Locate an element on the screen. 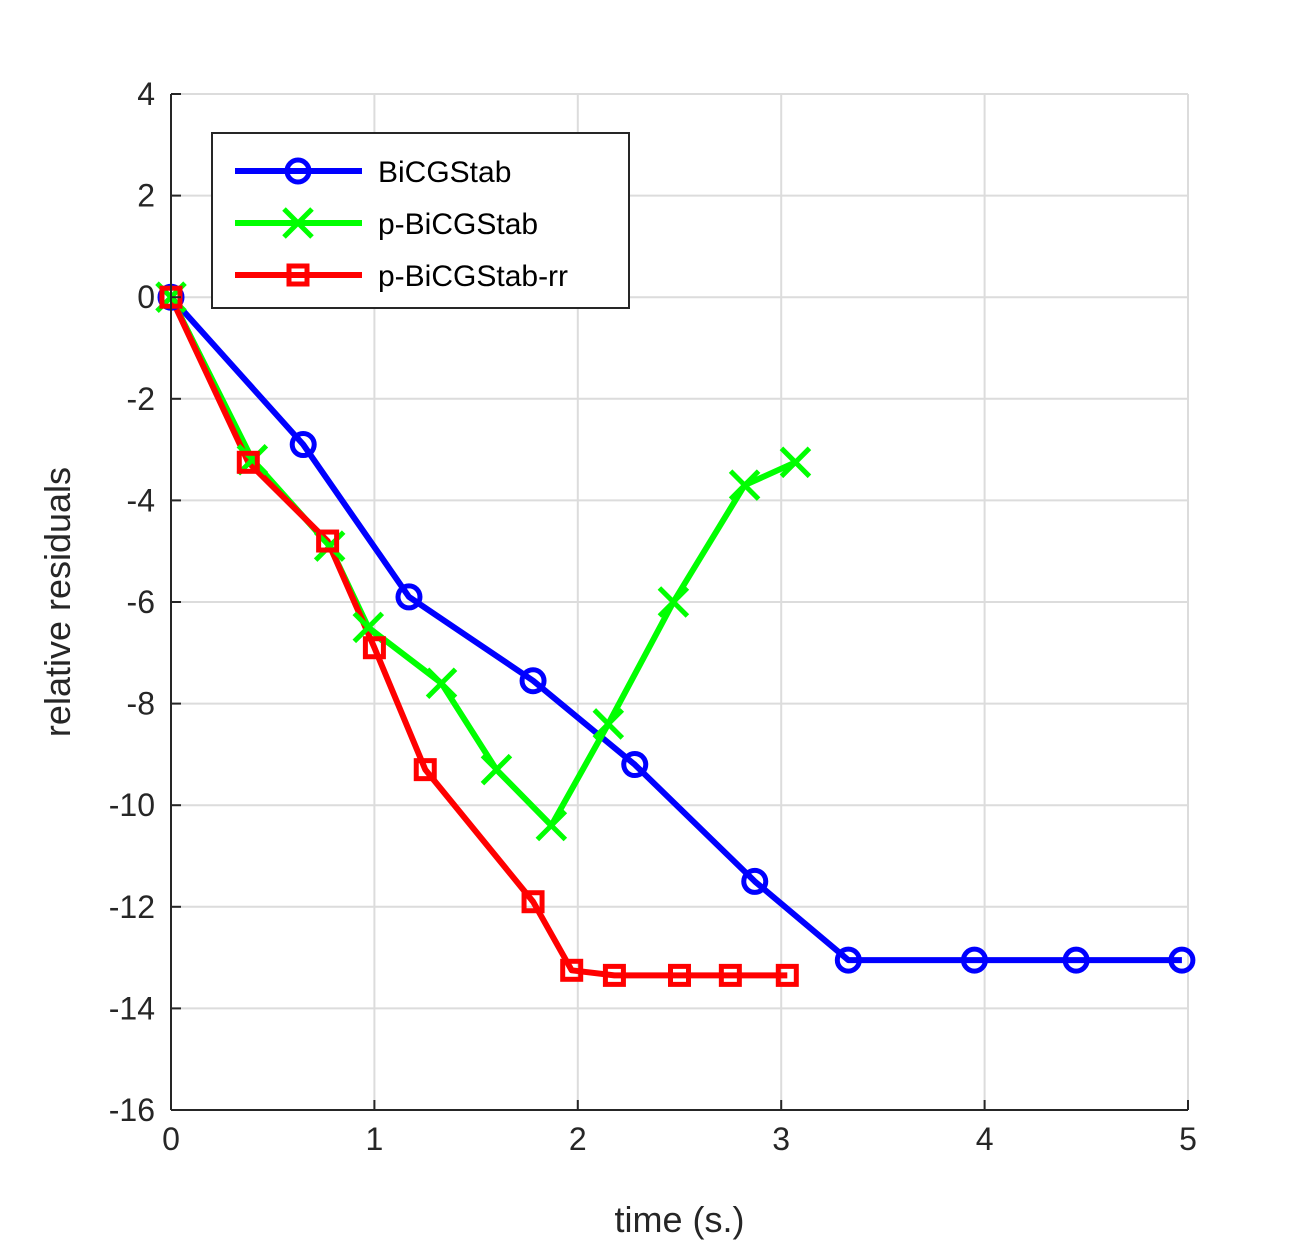  y-tick-label: 0 is located at coordinates (146, 297).